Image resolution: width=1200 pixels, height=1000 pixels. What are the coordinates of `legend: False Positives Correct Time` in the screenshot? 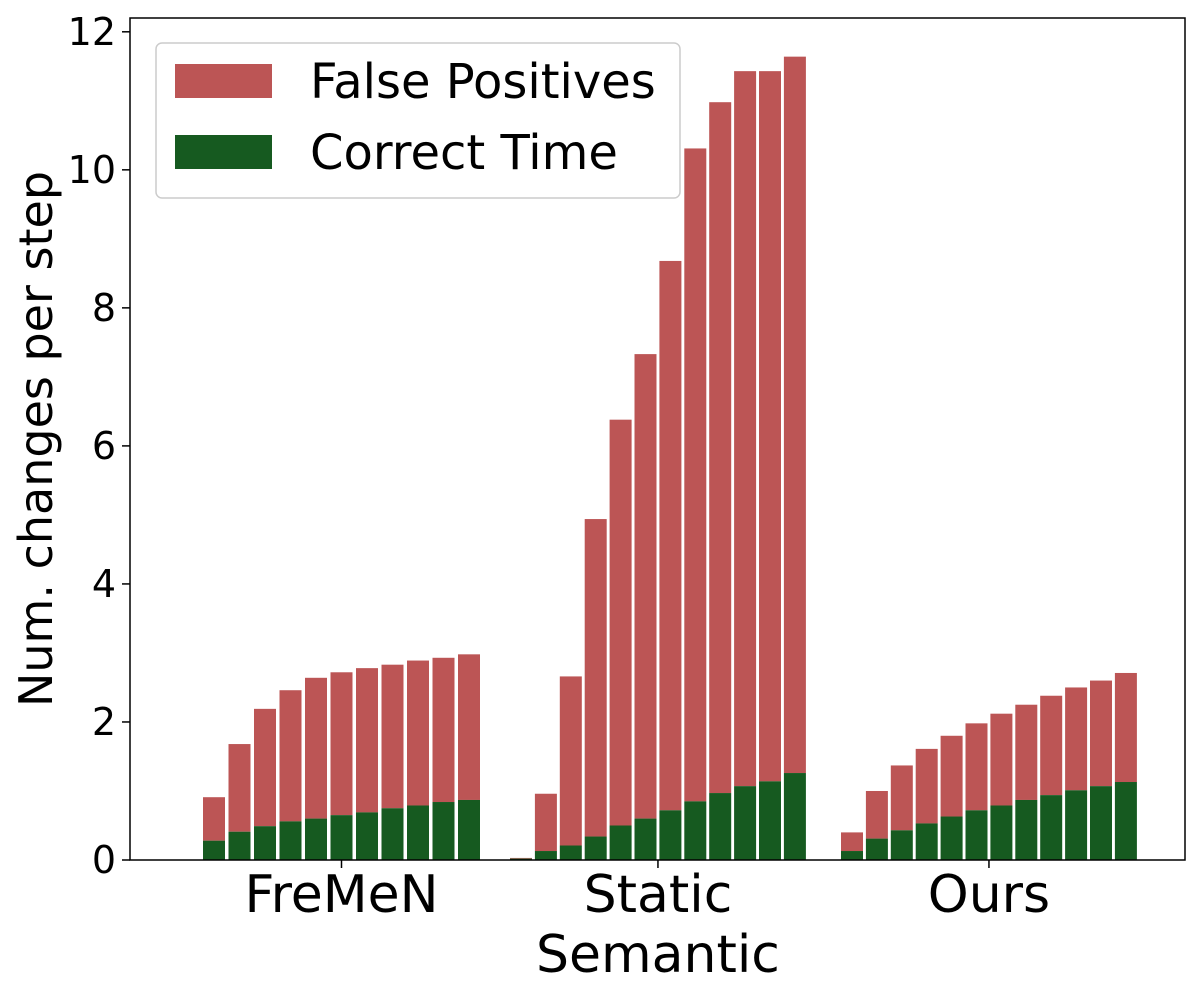 It's located at (418, 120).